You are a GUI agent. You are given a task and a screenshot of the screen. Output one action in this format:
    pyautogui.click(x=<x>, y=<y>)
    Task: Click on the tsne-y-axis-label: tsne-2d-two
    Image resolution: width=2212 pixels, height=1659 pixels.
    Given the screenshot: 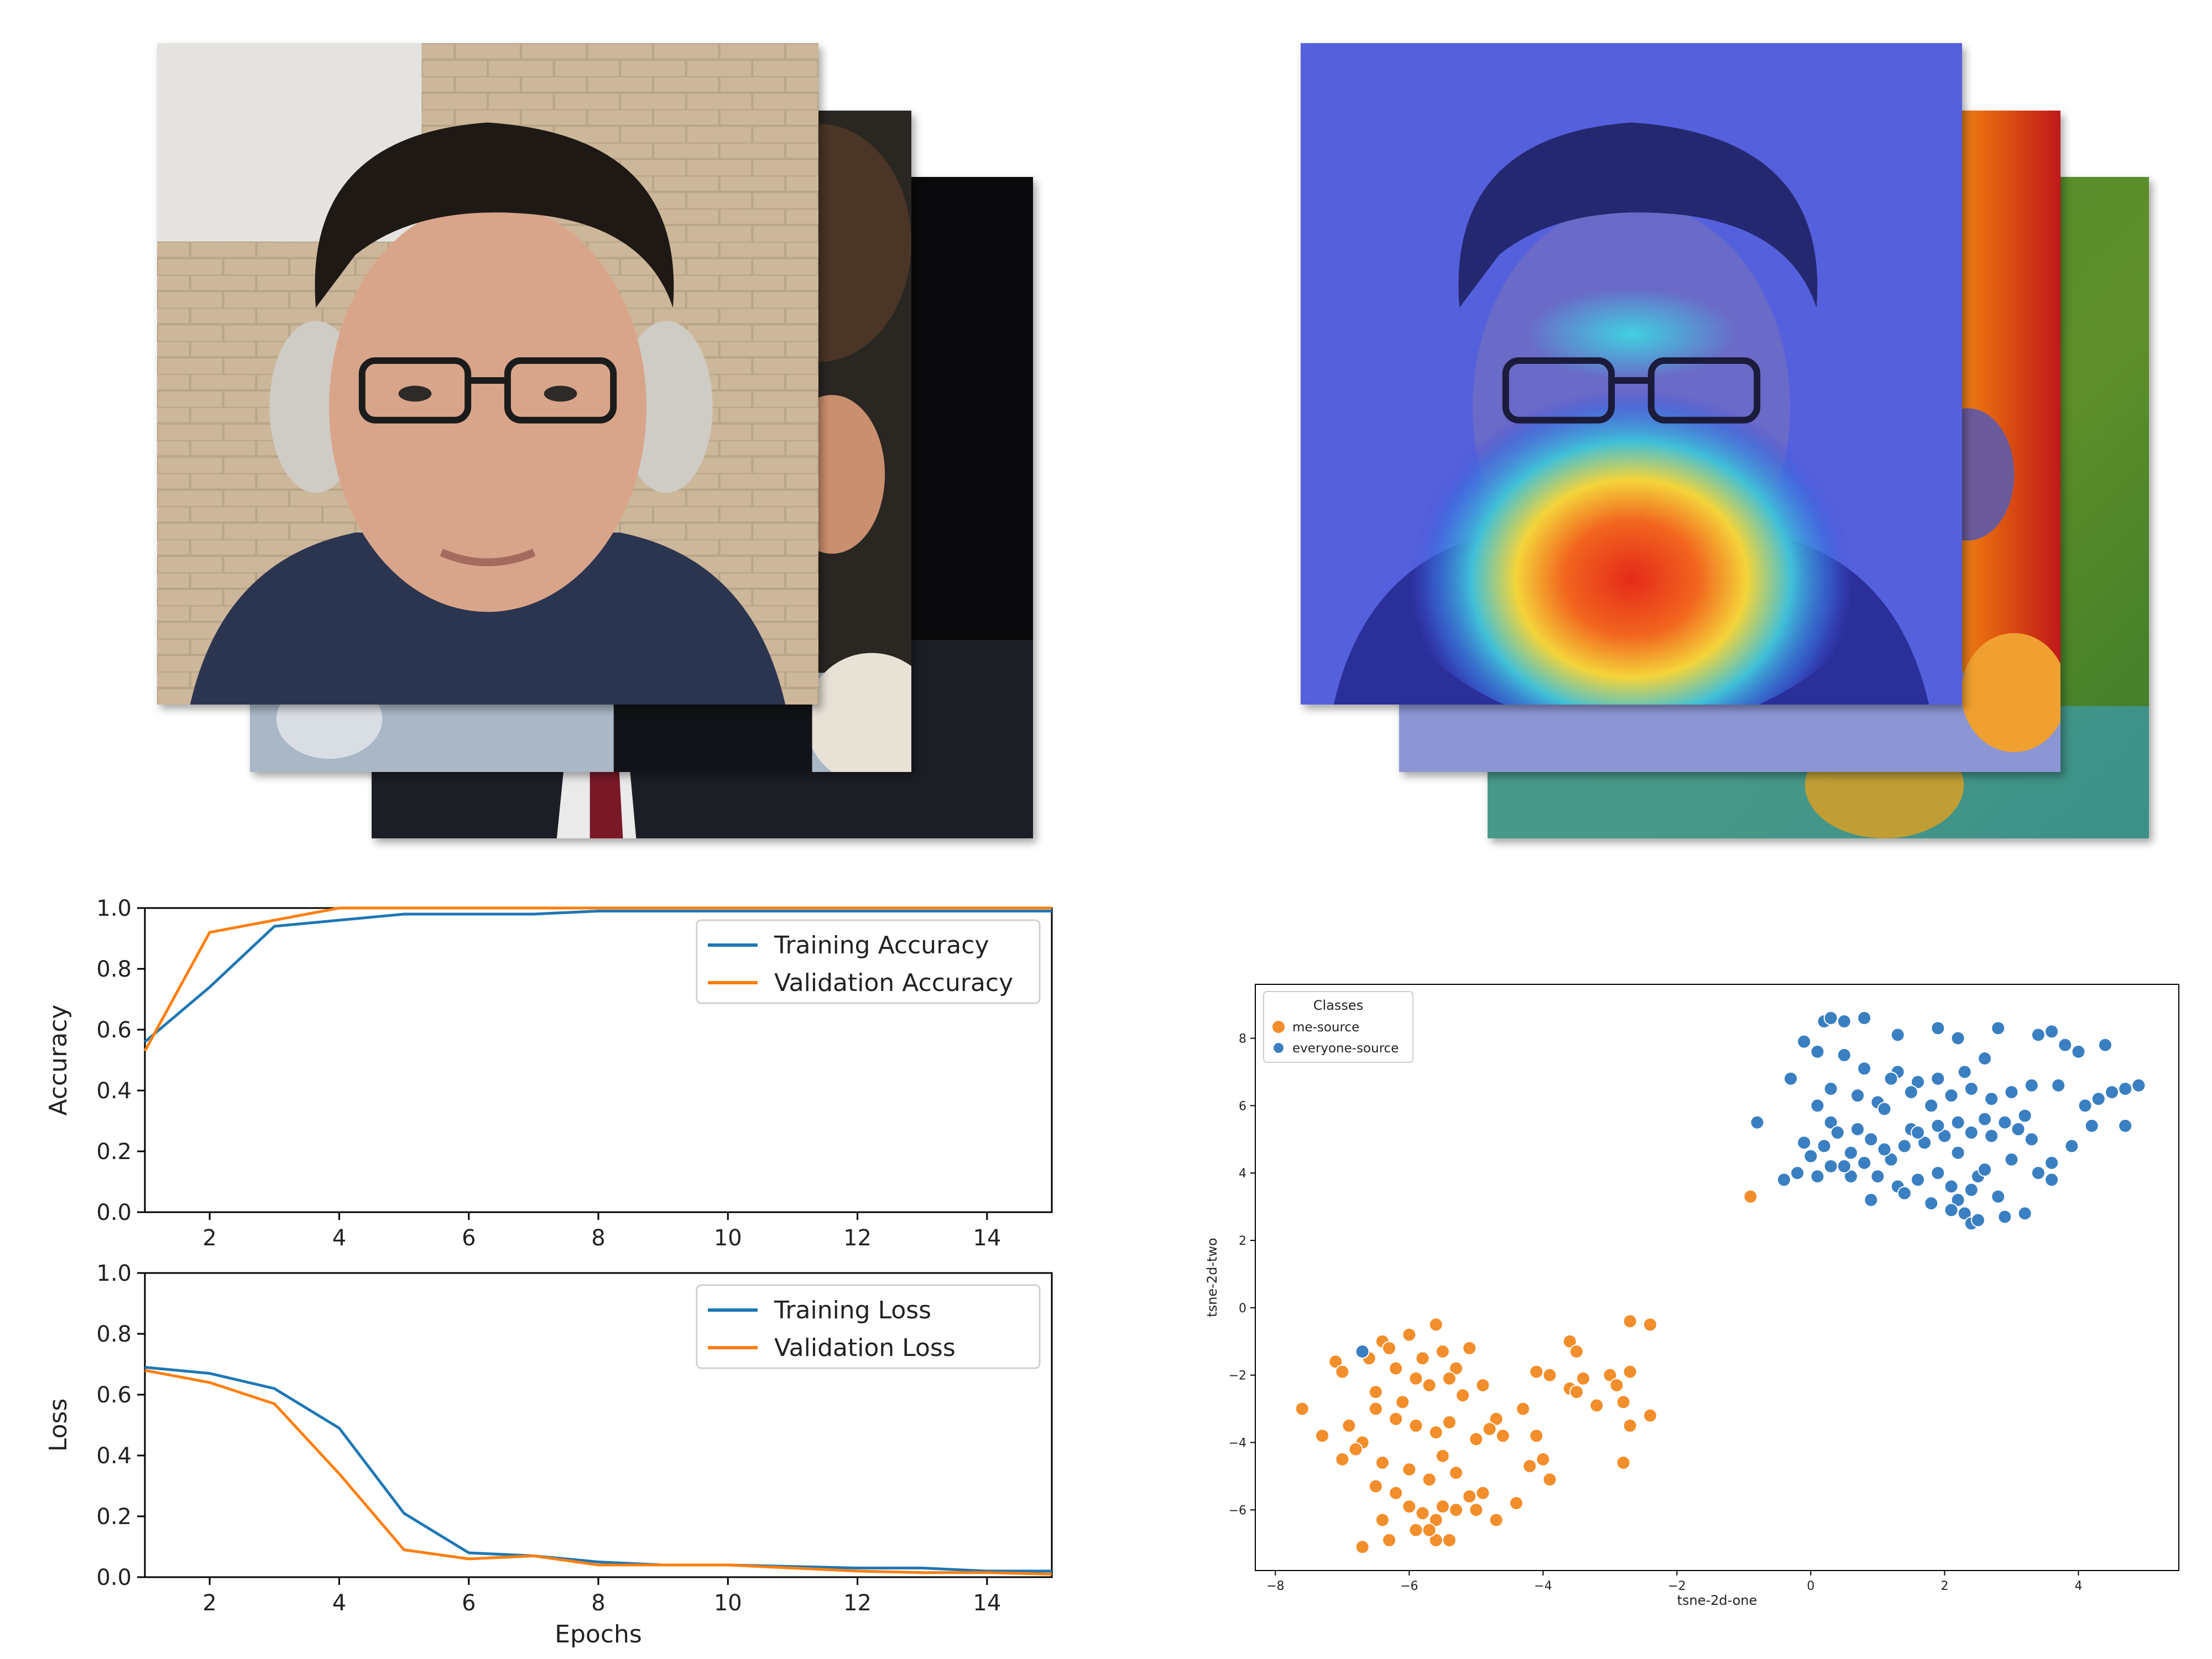 What is the action you would take?
    pyautogui.click(x=1212, y=1278)
    